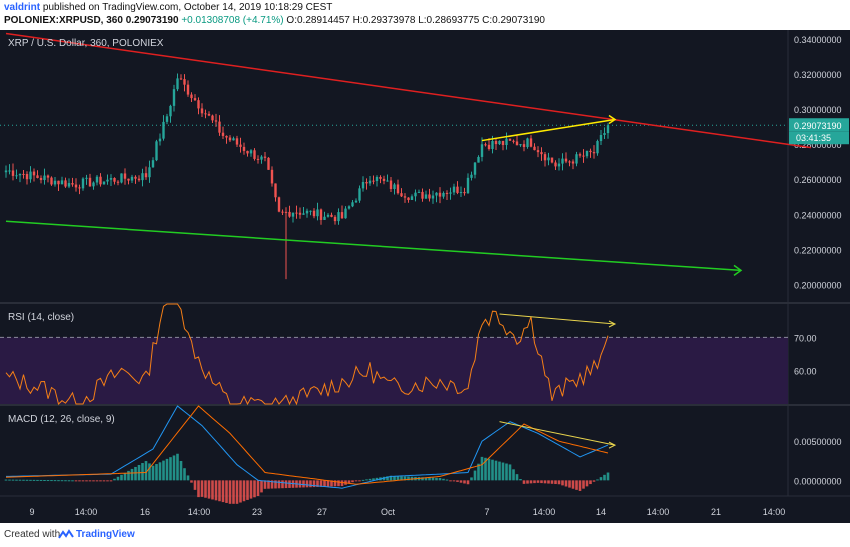  I want to click on time-axis-tick: 9, so click(31, 512).